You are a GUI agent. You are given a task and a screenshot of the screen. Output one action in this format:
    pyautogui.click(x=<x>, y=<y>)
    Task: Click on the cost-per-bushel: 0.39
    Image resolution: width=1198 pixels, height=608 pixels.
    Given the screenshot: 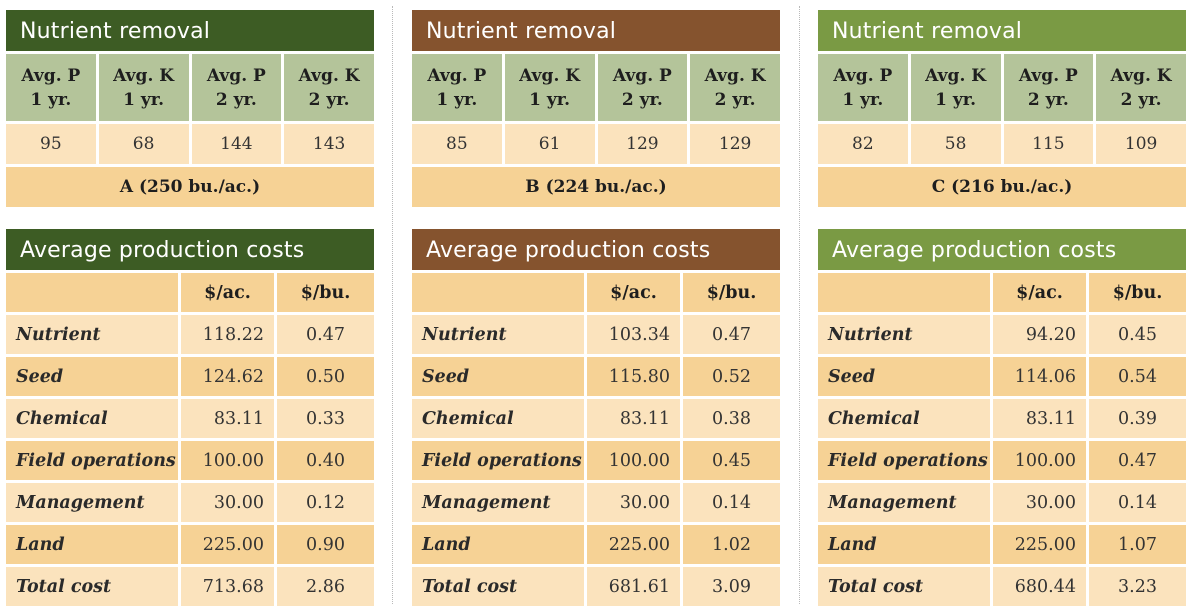 What is the action you would take?
    pyautogui.click(x=1137, y=418)
    